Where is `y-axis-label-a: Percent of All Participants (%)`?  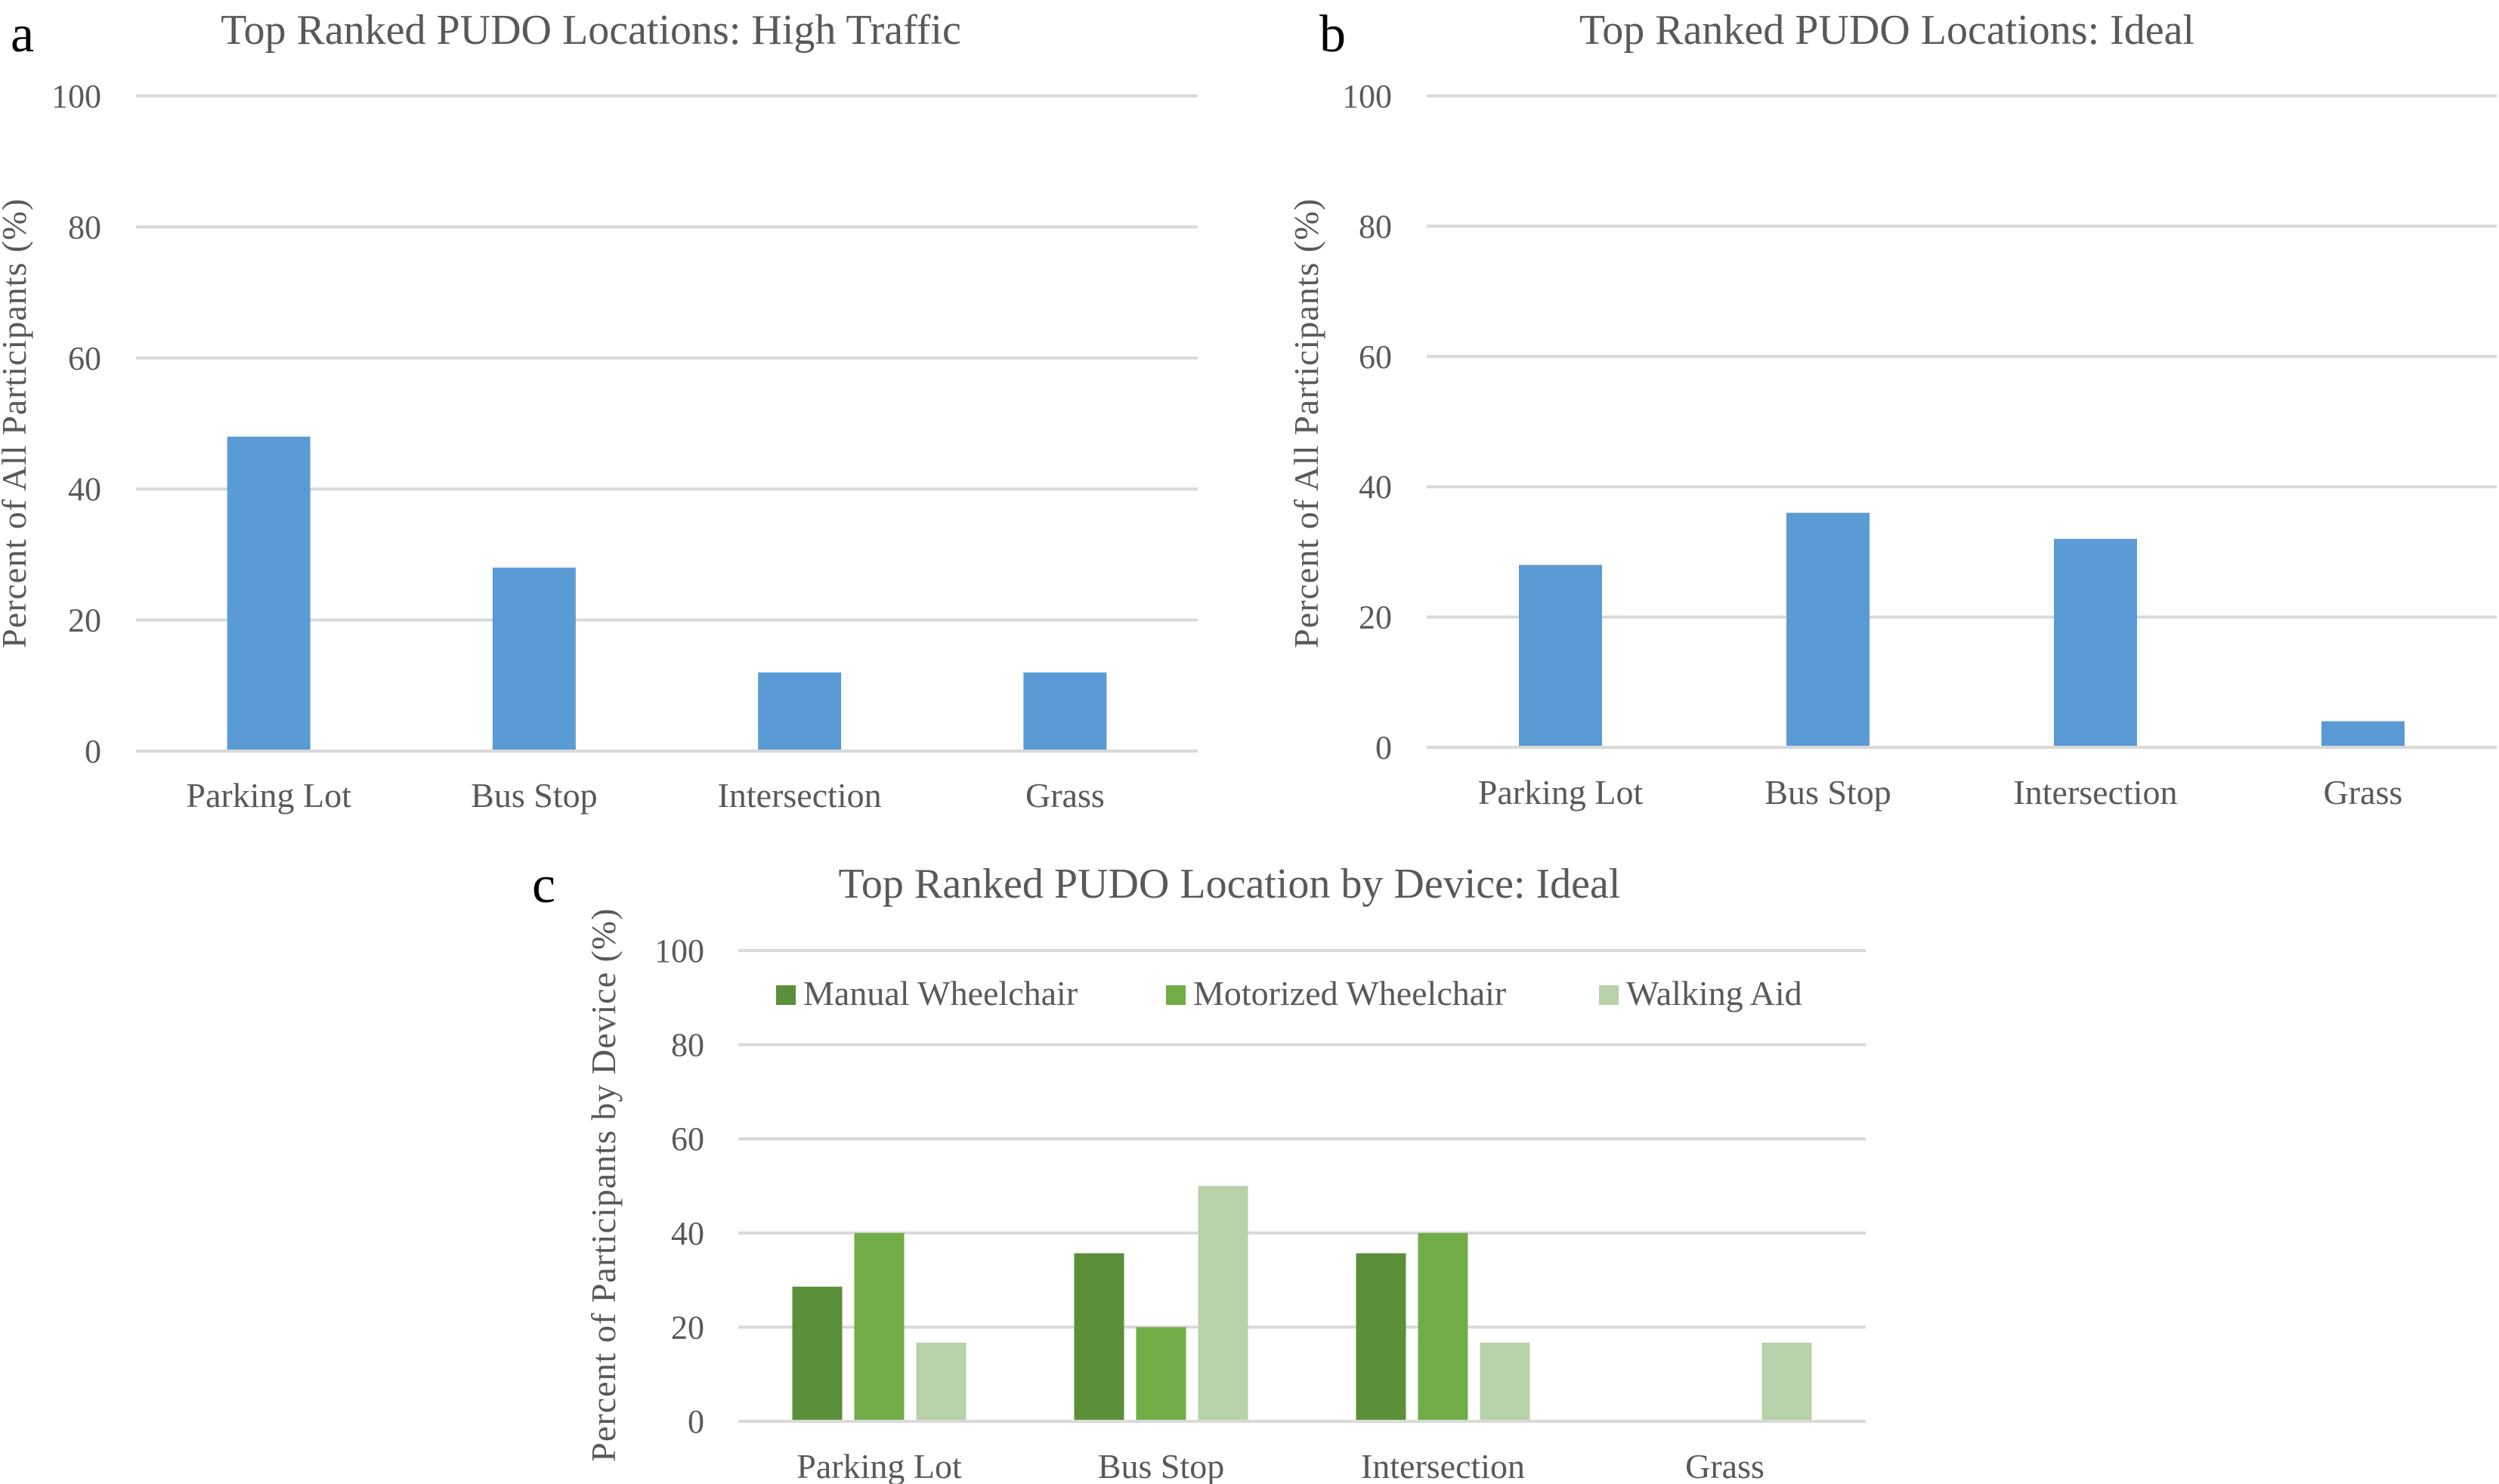
y-axis-label-a: Percent of All Participants (%) is located at coordinates (16, 423).